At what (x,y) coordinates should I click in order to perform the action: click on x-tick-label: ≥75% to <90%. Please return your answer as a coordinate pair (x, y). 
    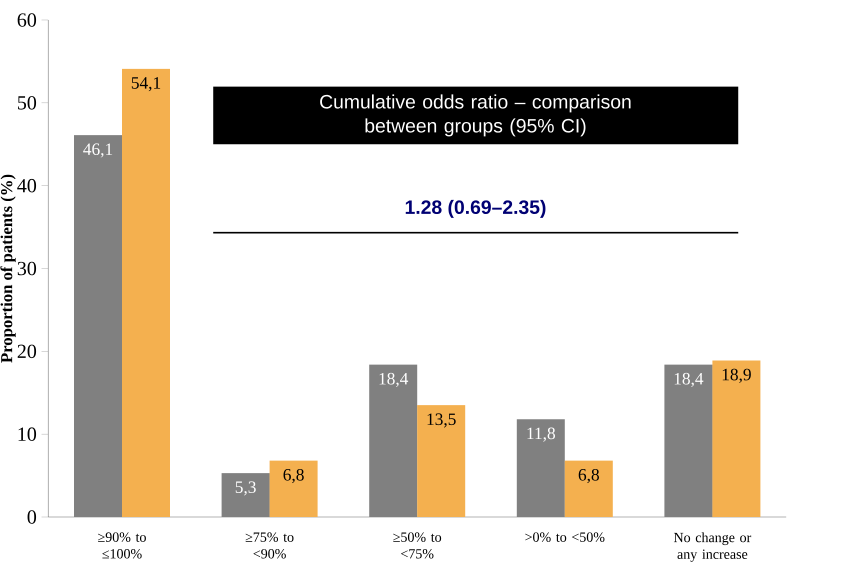
    Looking at the image, I should click on (270, 545).